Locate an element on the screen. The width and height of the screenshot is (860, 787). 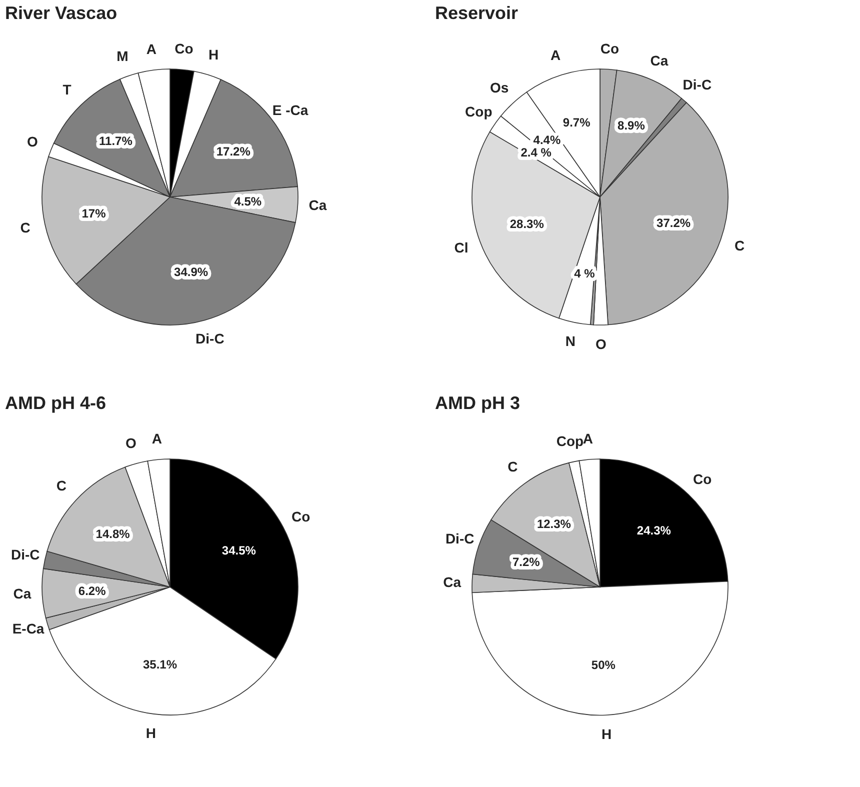
data-label: 12.3% is located at coordinates (554, 524).